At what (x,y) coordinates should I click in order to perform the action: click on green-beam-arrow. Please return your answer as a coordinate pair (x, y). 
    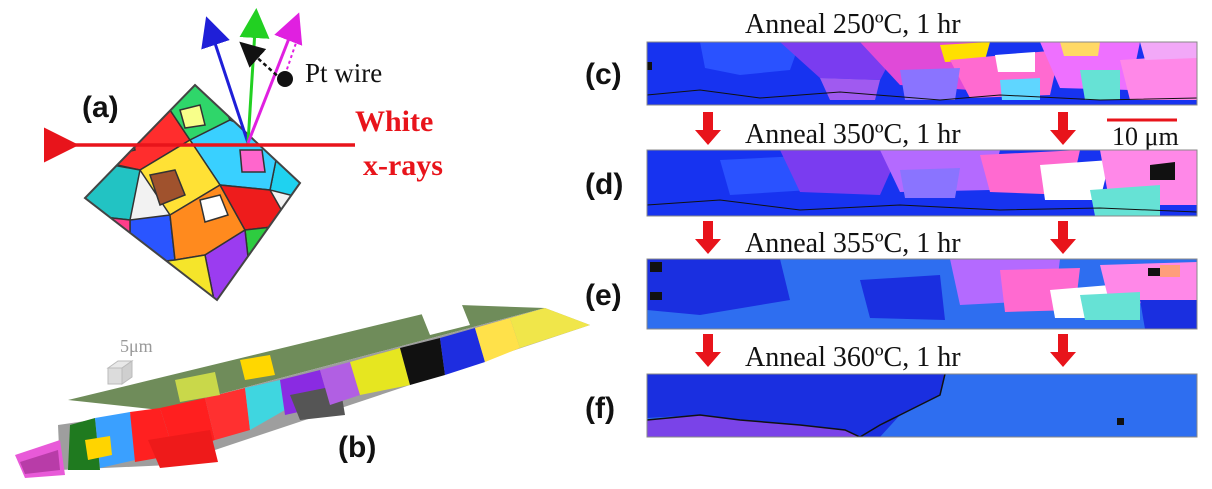
    Looking at the image, I should click on (254, 76).